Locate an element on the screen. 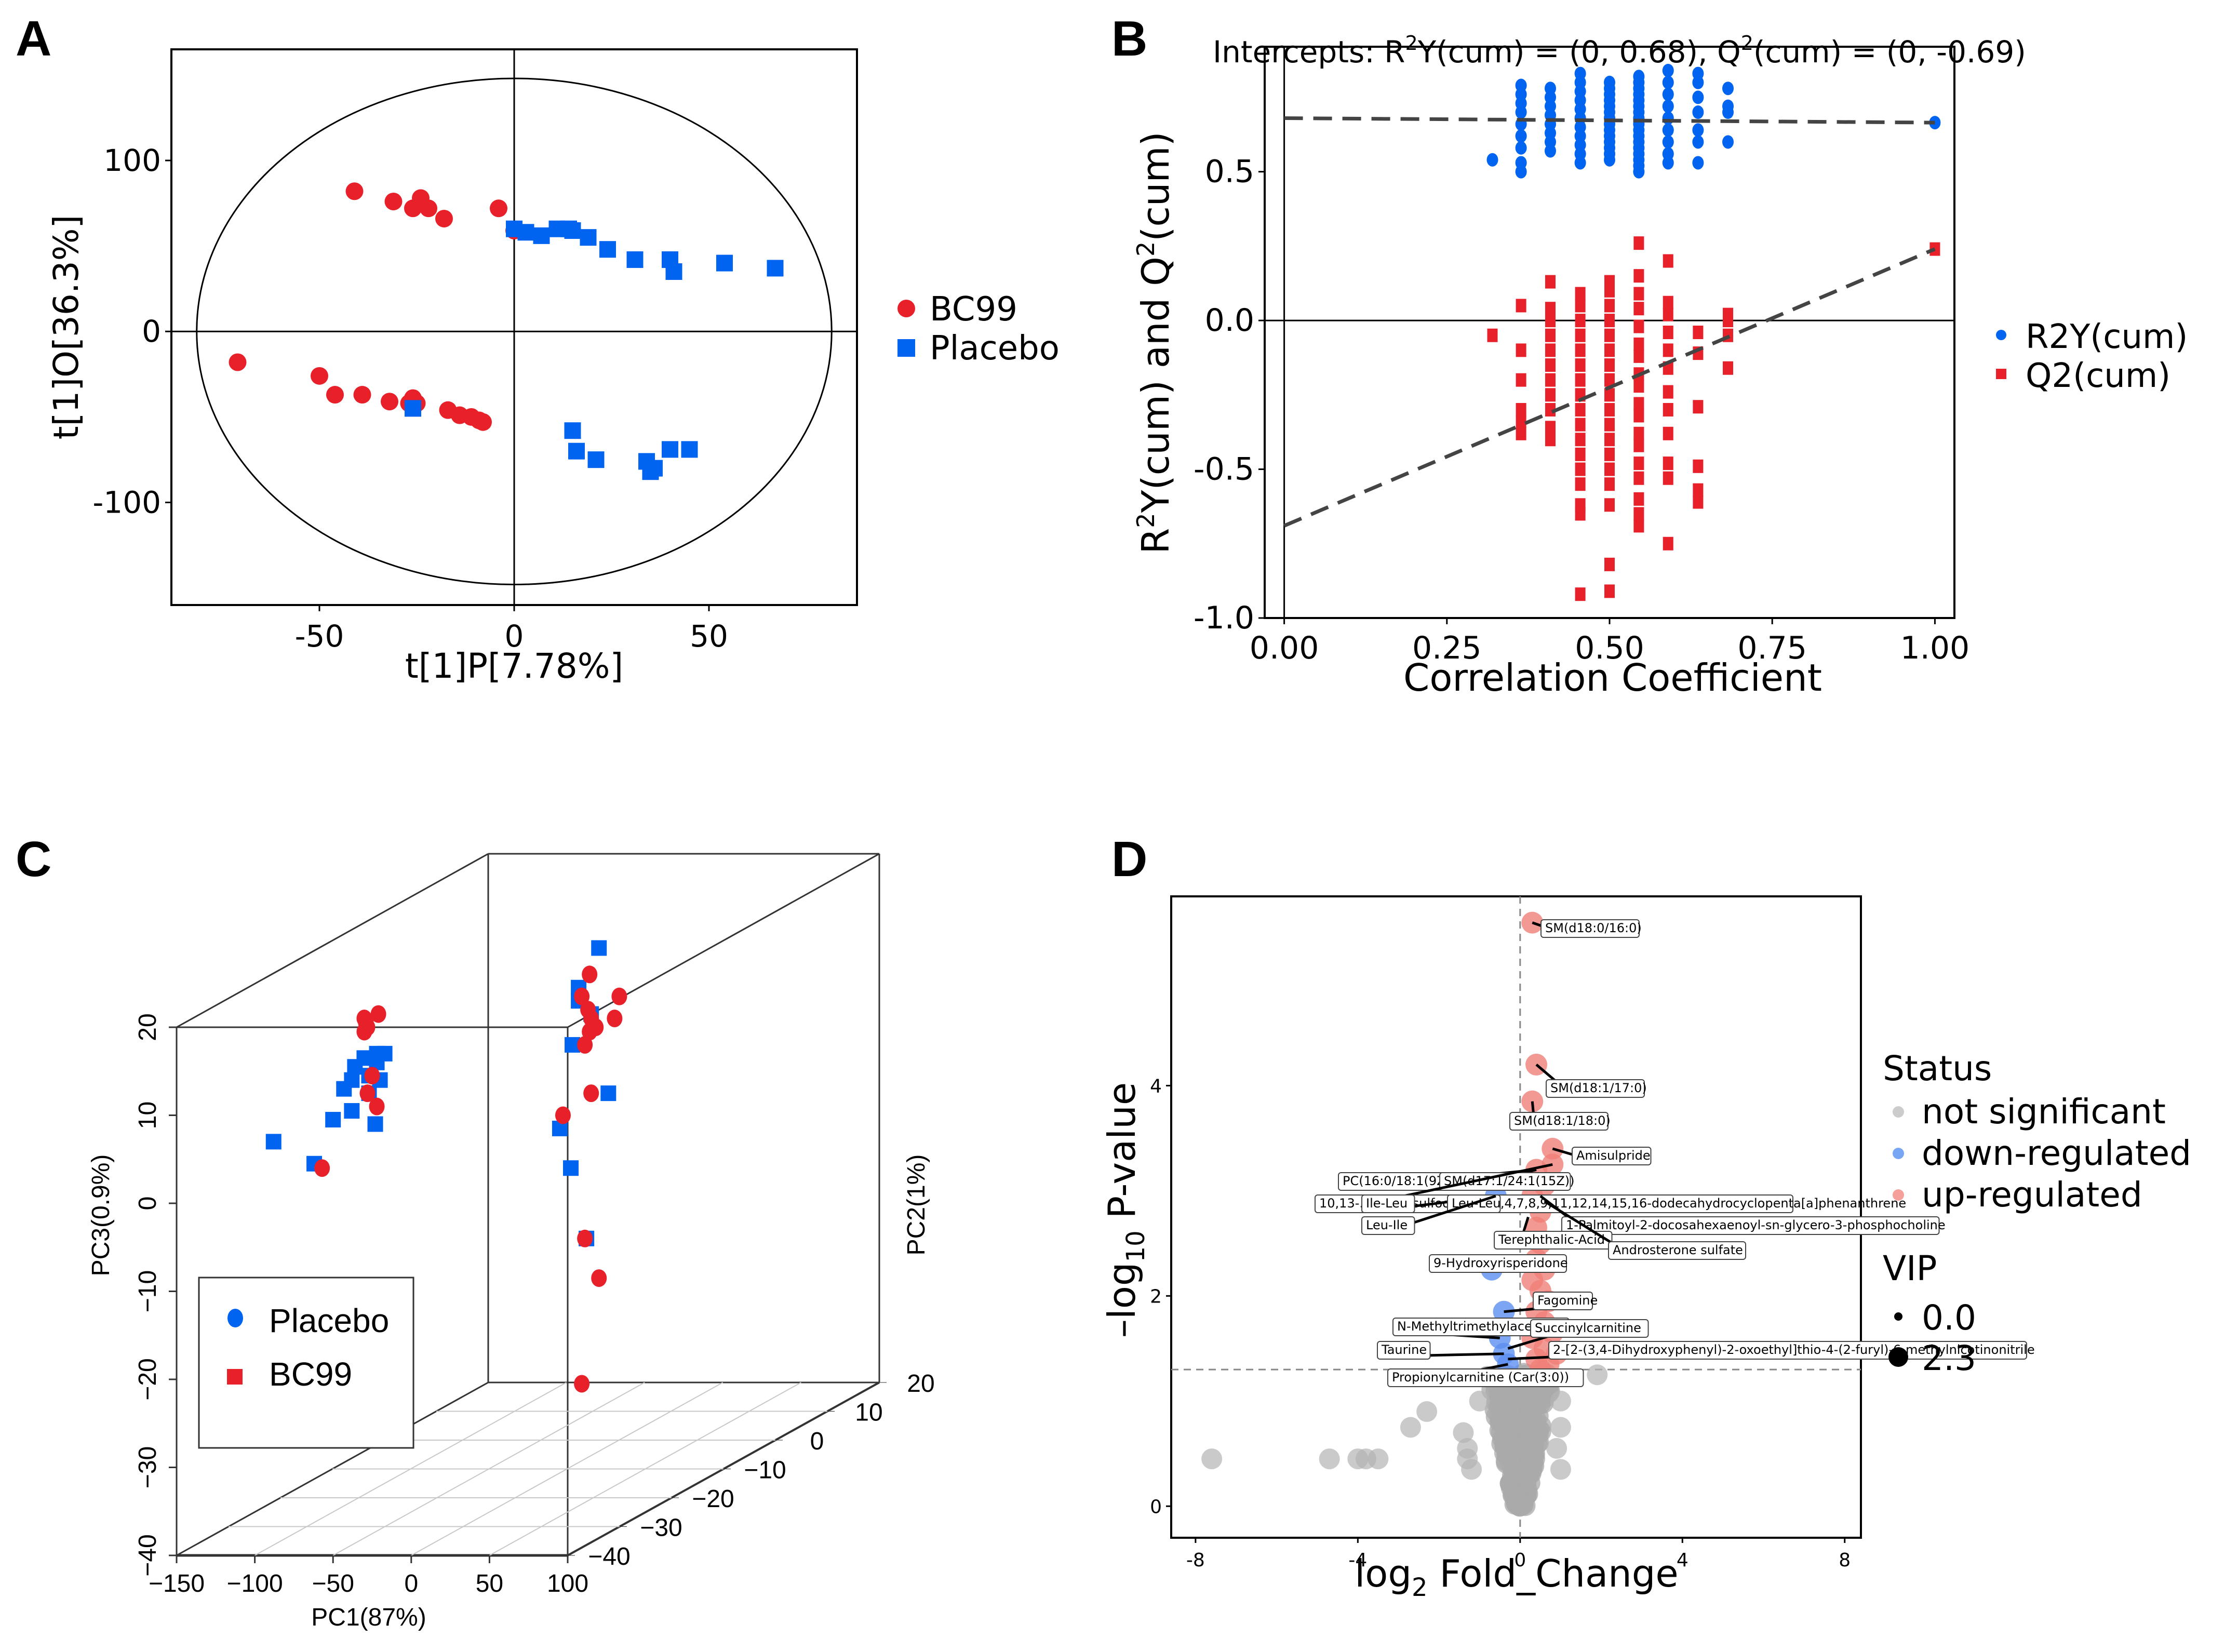 Image resolution: width=2238 pixels, height=1652 pixels. ylabel-subscript: 10 is located at coordinates (1135, 1246).